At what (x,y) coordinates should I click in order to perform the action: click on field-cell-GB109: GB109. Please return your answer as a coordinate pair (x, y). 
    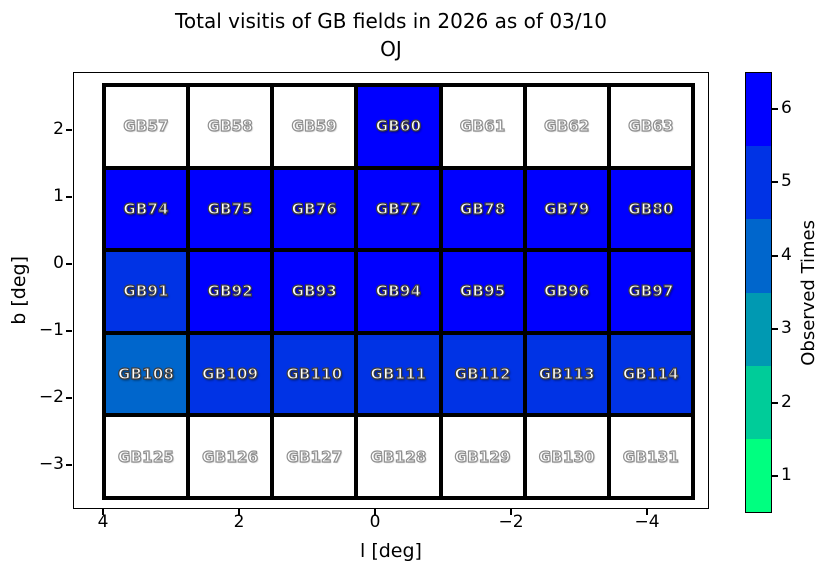
    Looking at the image, I should click on (230, 374).